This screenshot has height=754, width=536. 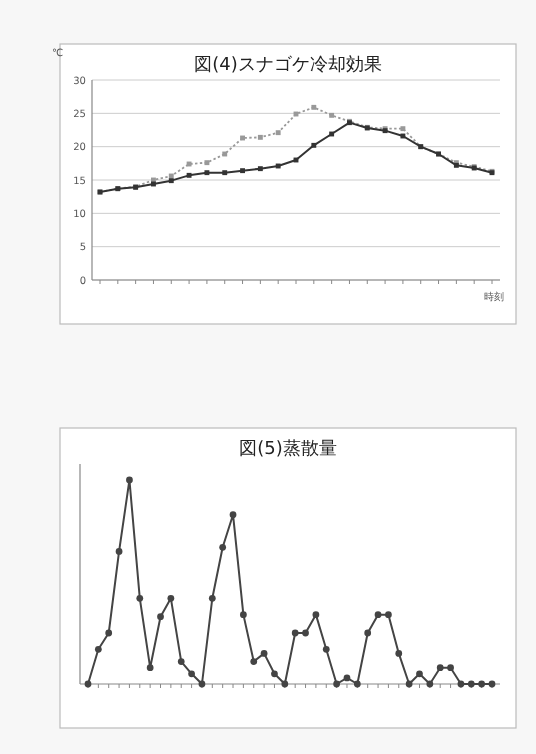 What do you see at coordinates (288, 65) in the screenshot?
I see `chart-title: 図(4)スナゴケ冷却効果` at bounding box center [288, 65].